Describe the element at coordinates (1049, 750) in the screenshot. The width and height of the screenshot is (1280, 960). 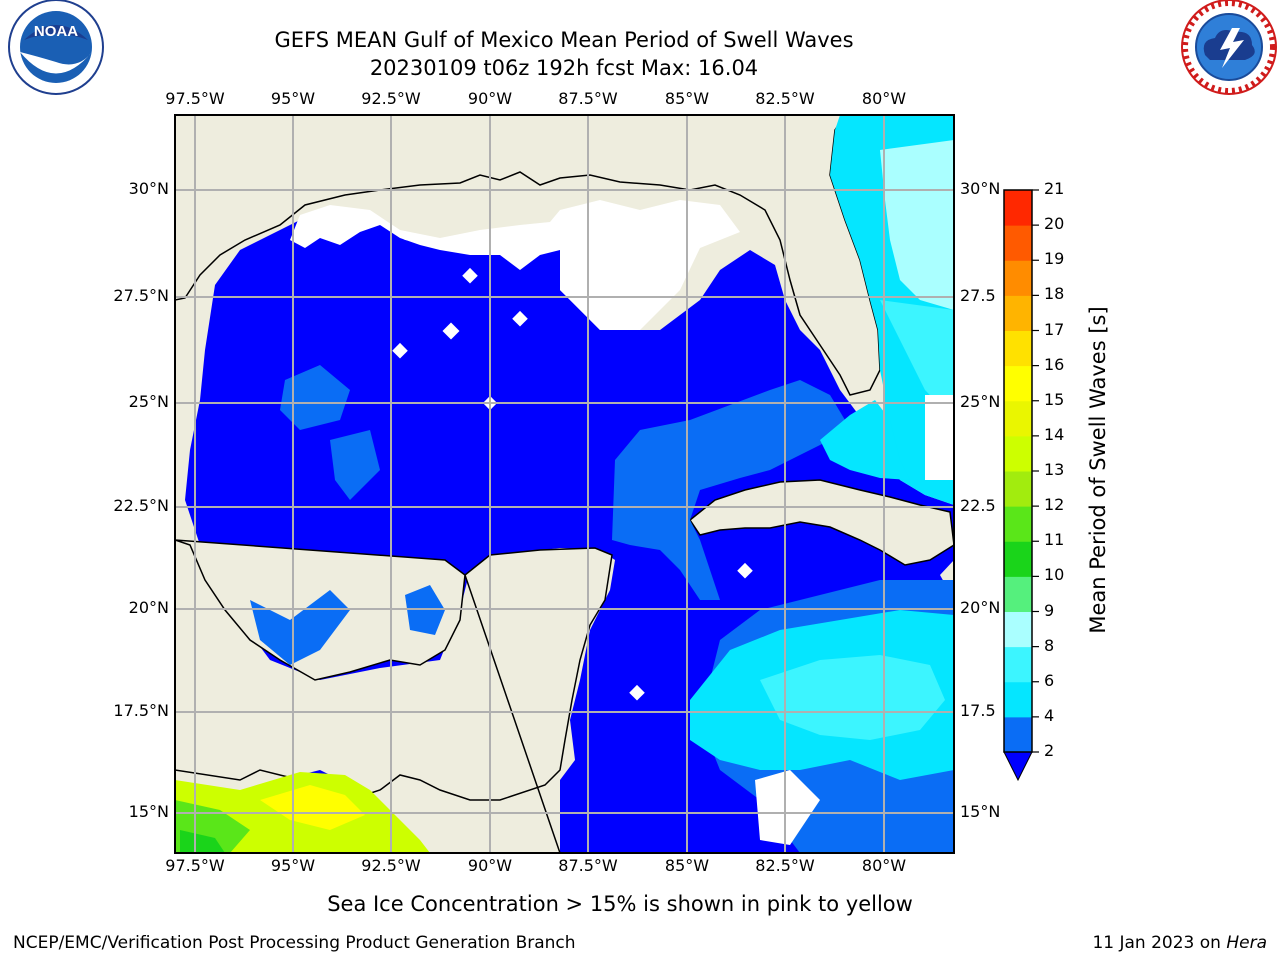
I see `colorbar-tick-label: 2` at that location.